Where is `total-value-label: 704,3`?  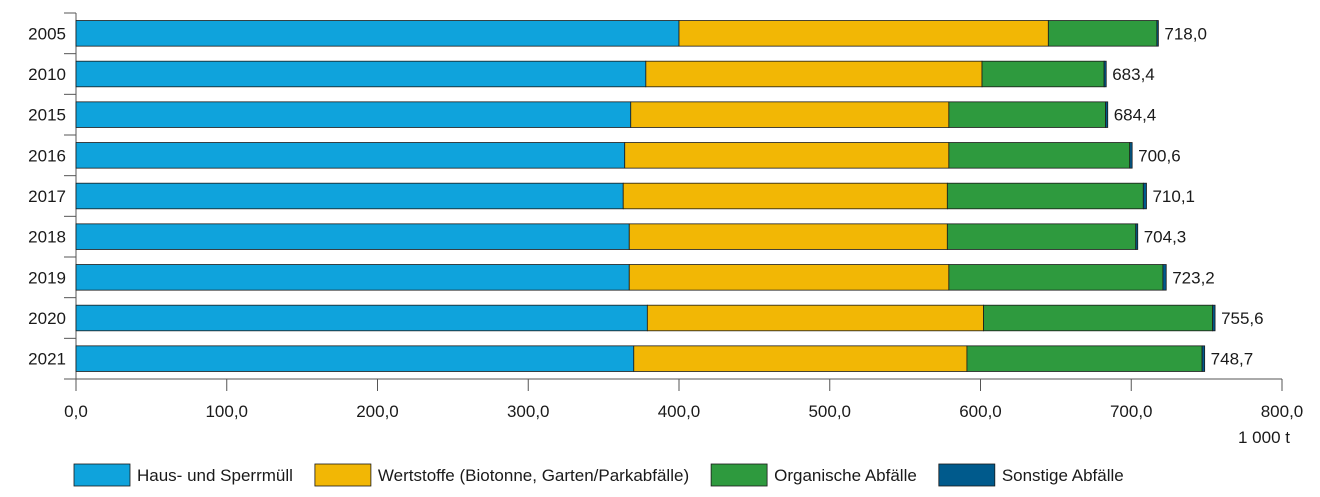 total-value-label: 704,3 is located at coordinates (1165, 237).